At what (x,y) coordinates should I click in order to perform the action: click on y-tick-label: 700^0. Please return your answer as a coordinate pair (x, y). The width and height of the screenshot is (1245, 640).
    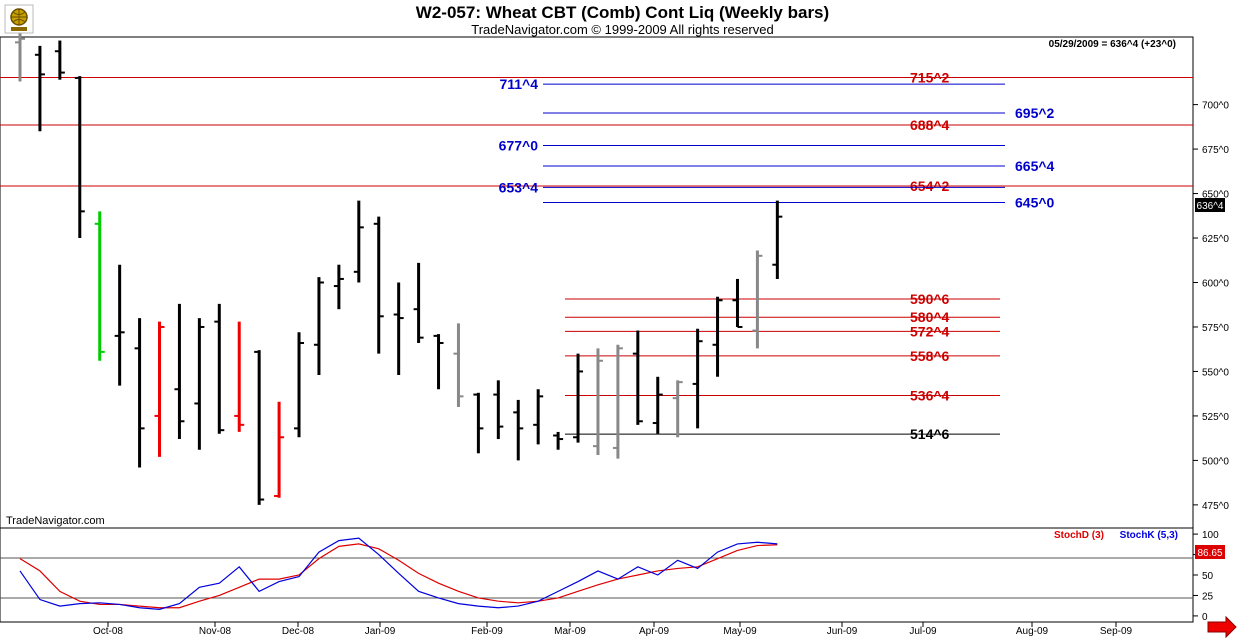
    Looking at the image, I should click on (1215, 106).